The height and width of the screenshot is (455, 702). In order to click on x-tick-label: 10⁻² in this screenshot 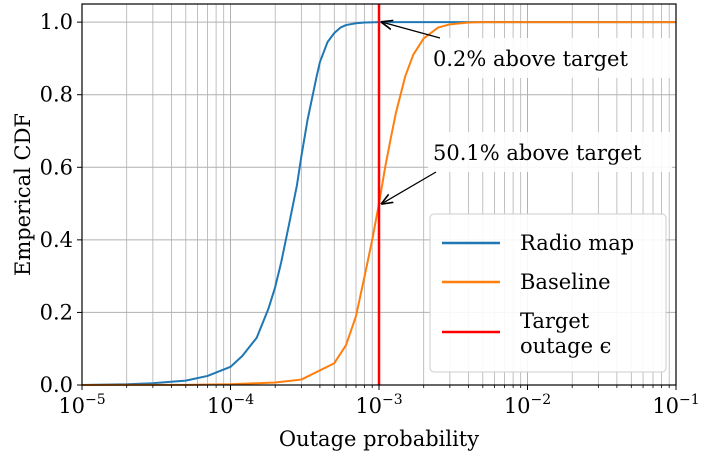, I will do `click(527, 405)`.